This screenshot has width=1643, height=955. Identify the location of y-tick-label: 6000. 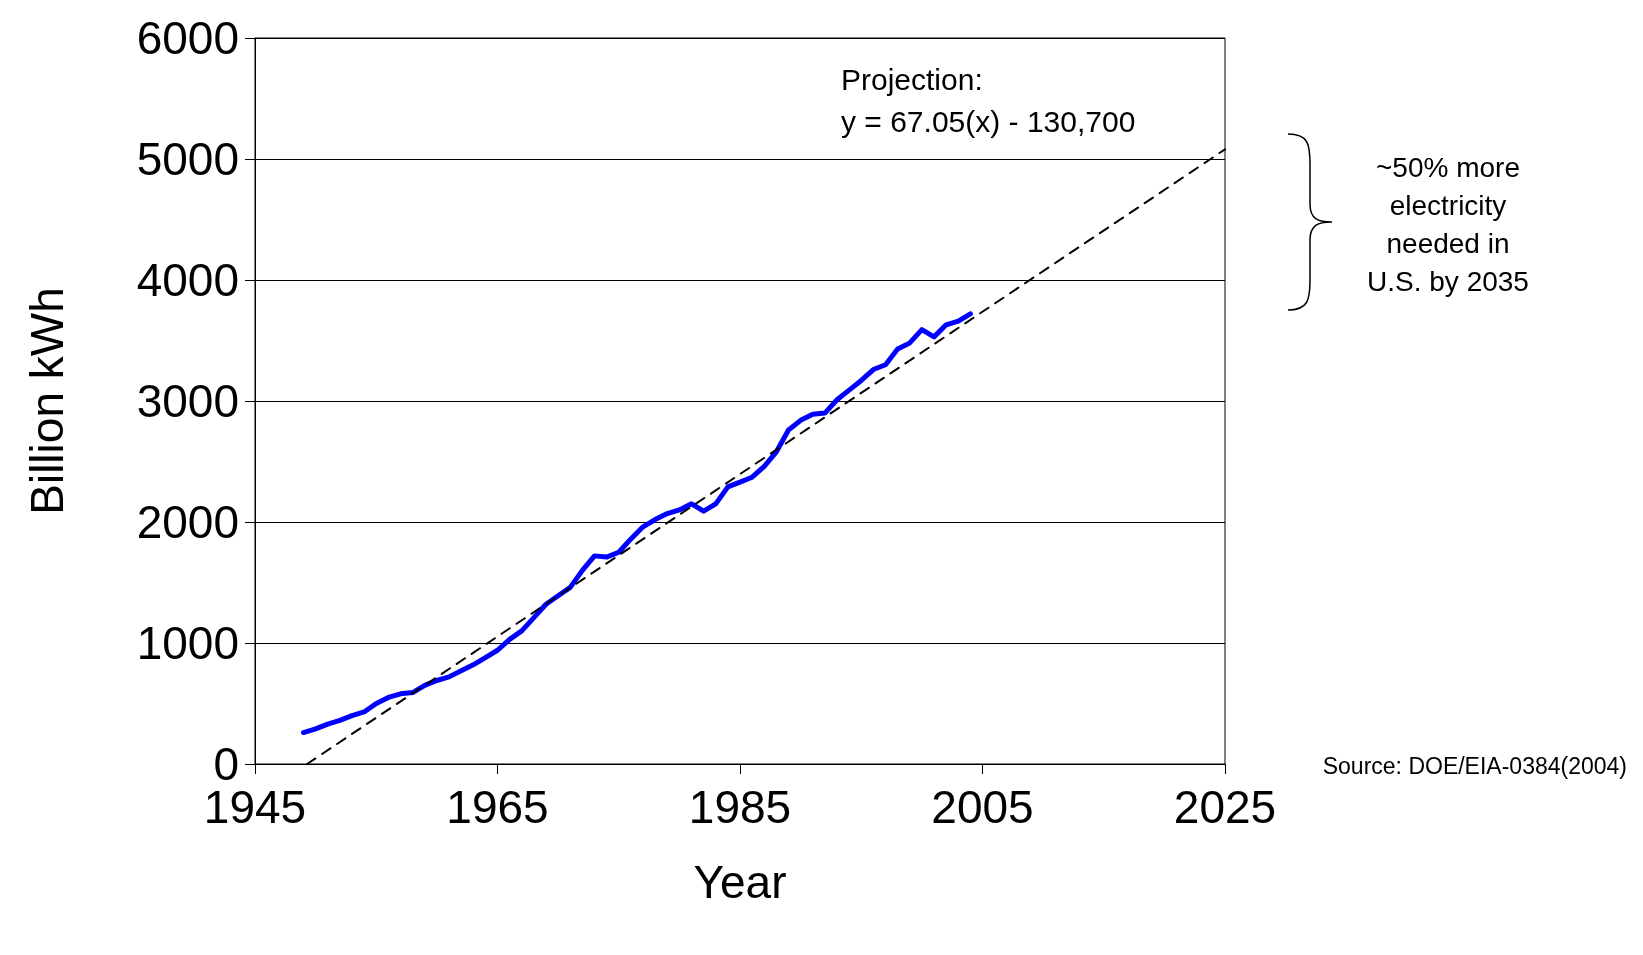
(187, 38).